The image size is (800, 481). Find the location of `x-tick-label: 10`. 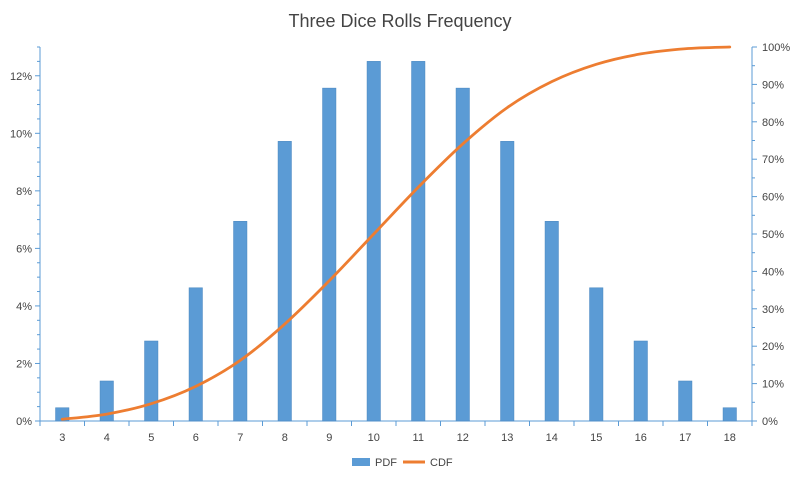

x-tick-label: 10 is located at coordinates (374, 438).